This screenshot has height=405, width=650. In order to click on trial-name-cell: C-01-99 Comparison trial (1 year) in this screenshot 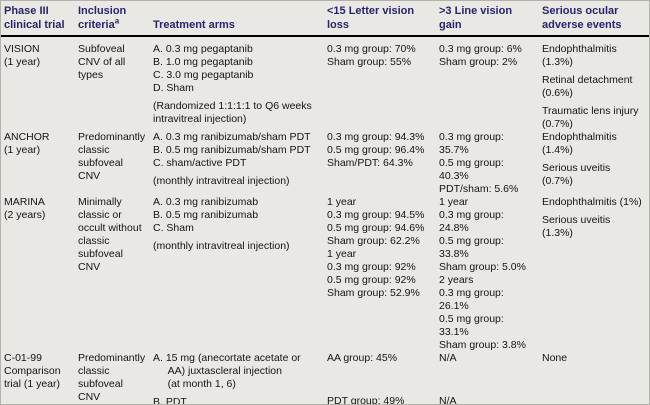, I will do `click(32, 371)`.